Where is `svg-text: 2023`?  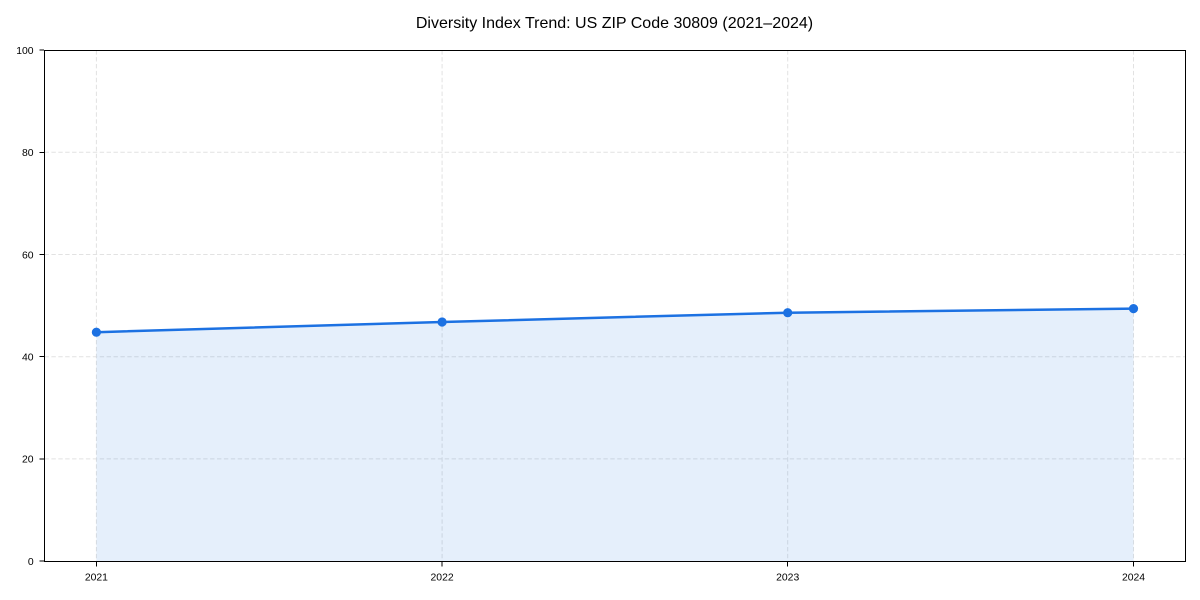
svg-text: 2023 is located at coordinates (787, 578).